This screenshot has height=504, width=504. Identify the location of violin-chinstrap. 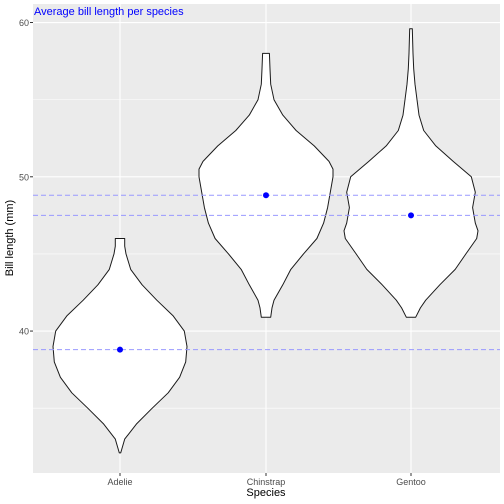
(266, 185).